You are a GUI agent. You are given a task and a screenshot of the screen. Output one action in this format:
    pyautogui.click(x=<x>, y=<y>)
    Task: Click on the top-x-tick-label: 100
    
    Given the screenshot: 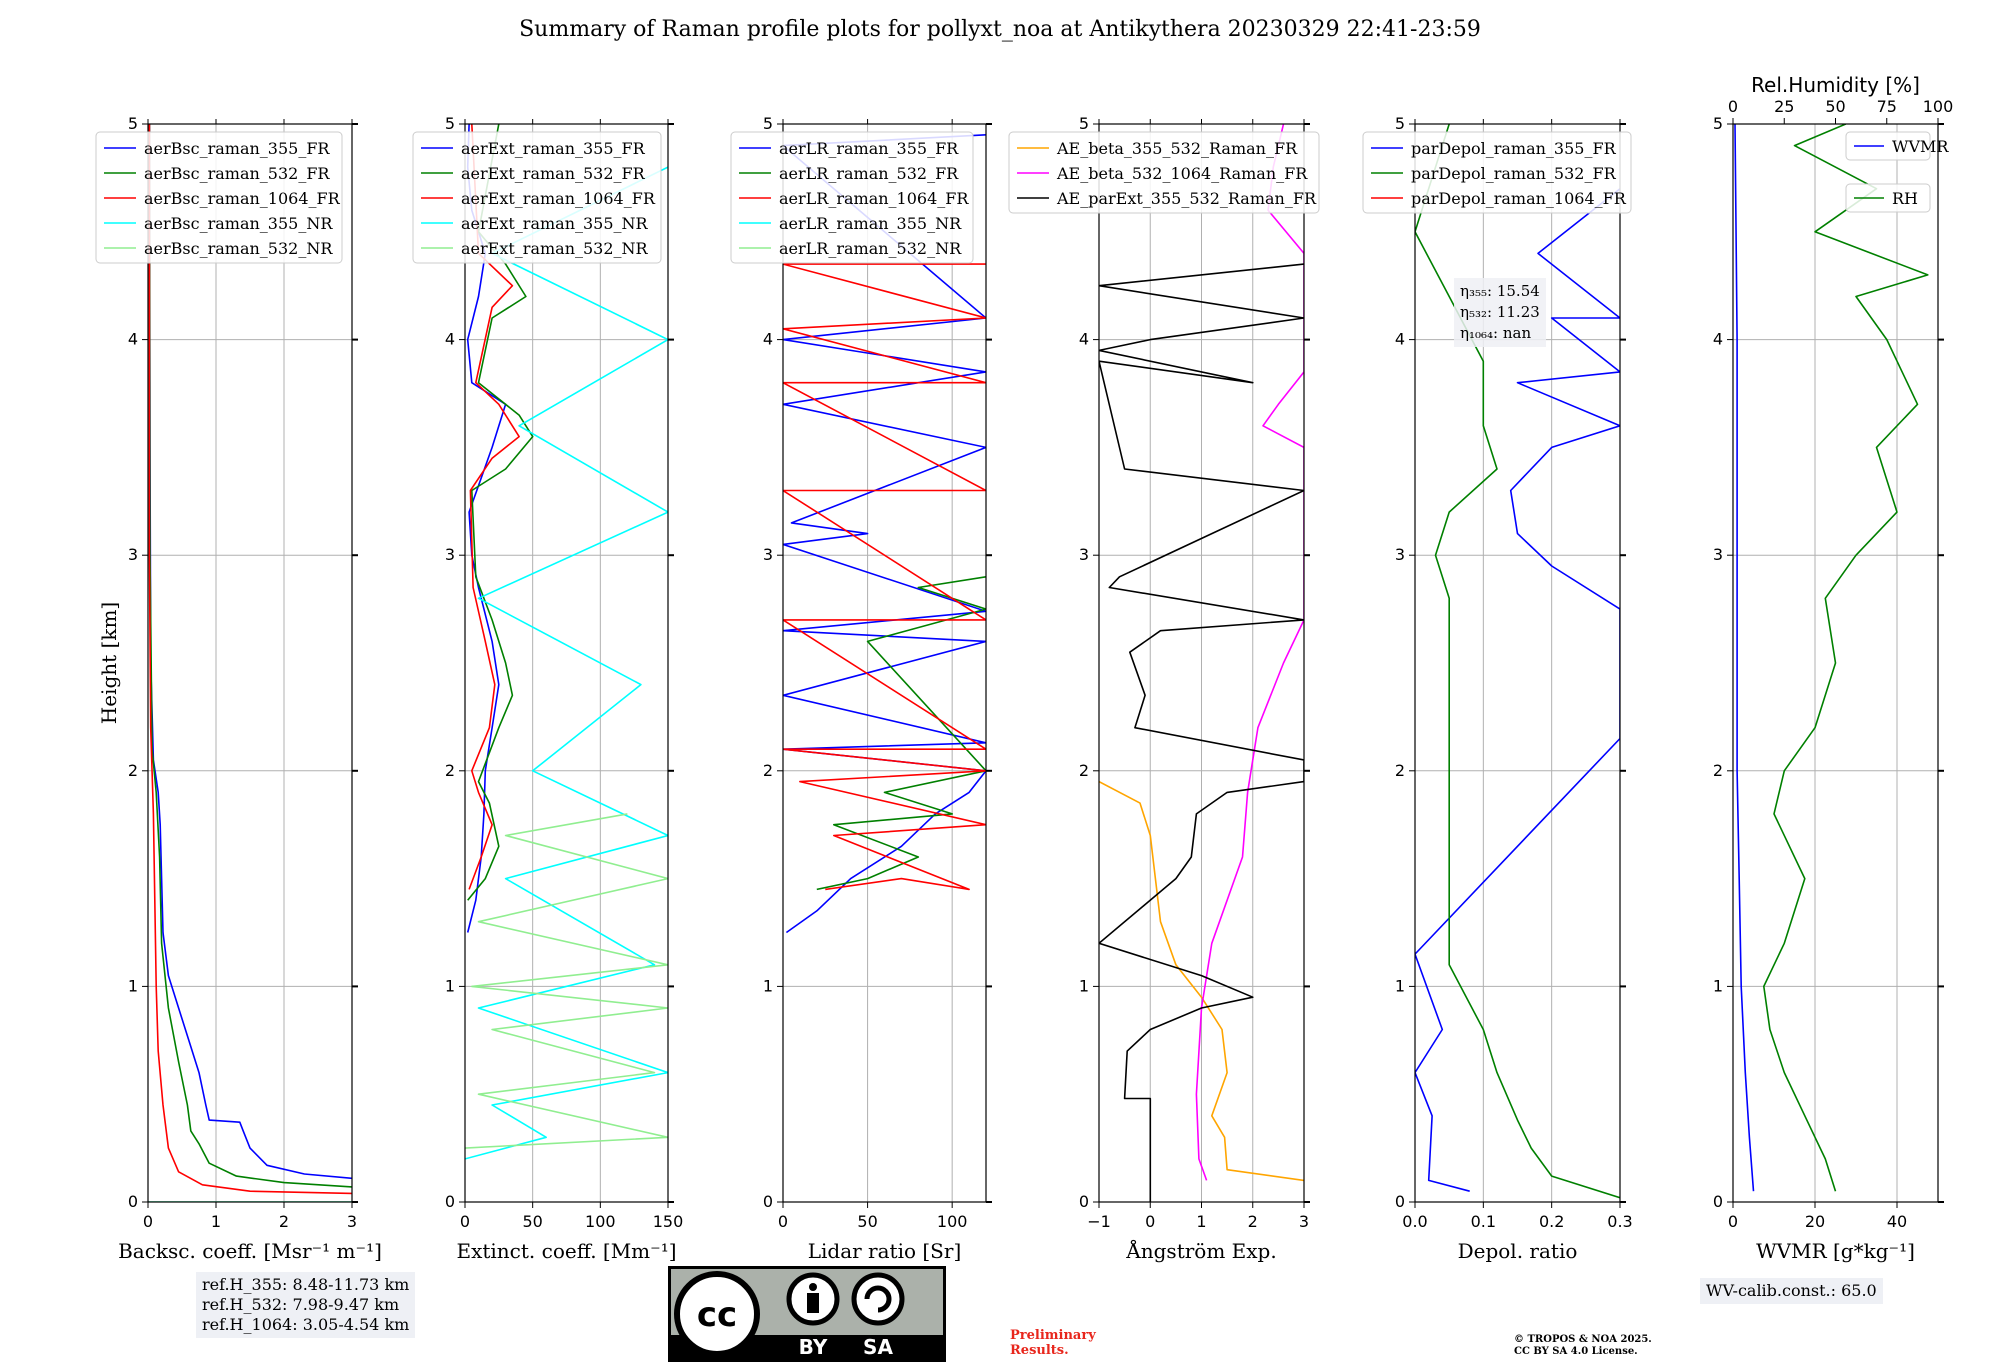 What is the action you would take?
    pyautogui.click(x=1938, y=106)
    